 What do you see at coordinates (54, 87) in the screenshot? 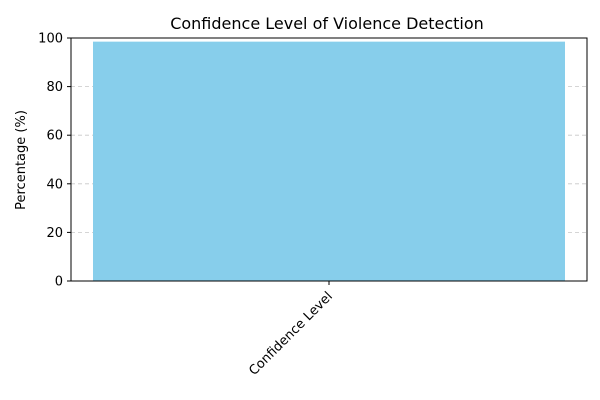
I see `y-tick-label: 80` at bounding box center [54, 87].